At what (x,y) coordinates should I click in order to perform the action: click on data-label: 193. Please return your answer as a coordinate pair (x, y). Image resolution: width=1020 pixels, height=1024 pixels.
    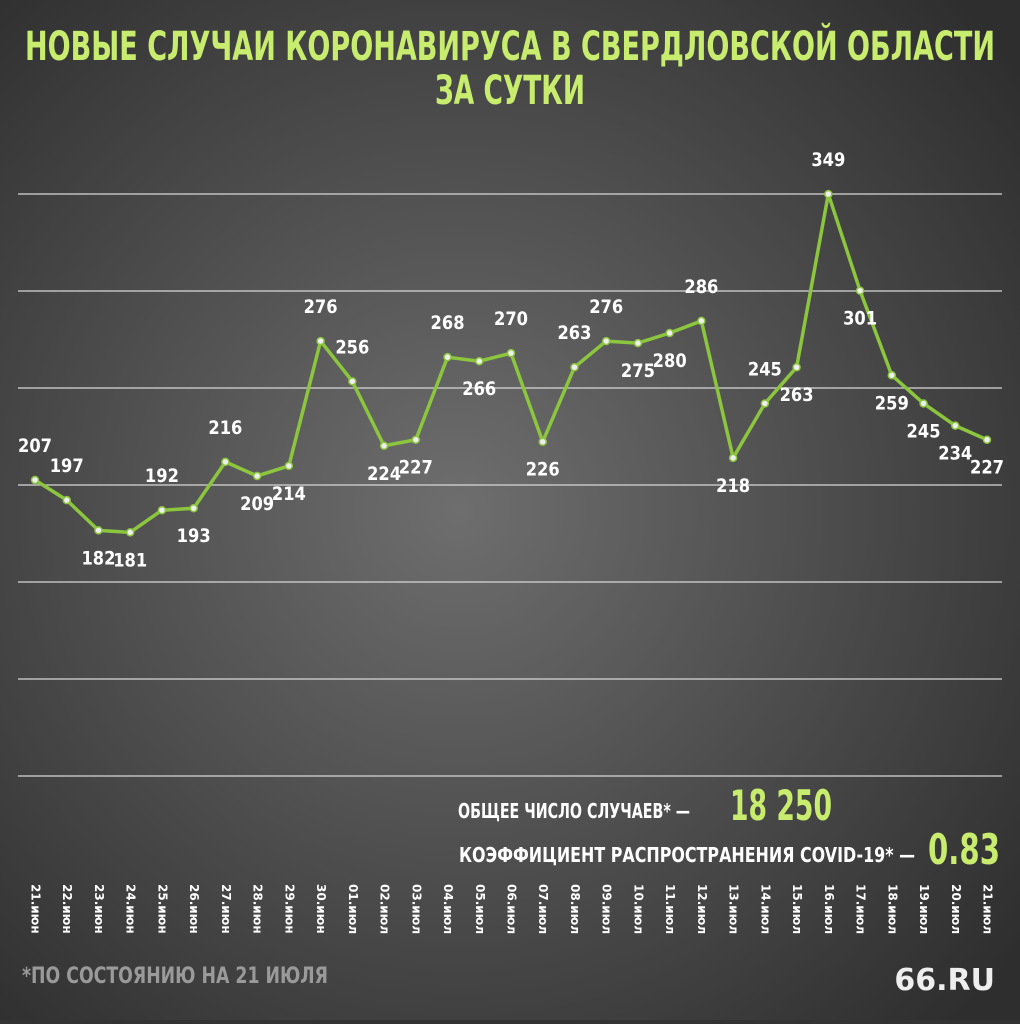
    Looking at the image, I should click on (194, 536).